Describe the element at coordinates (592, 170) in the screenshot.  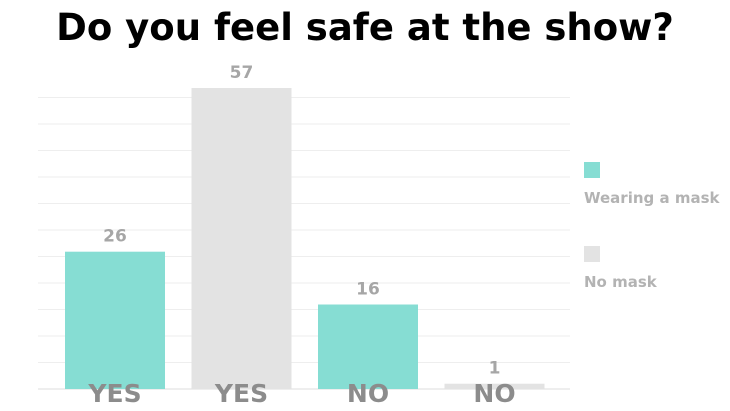
I see `legend-swatch-wearing-mask` at that location.